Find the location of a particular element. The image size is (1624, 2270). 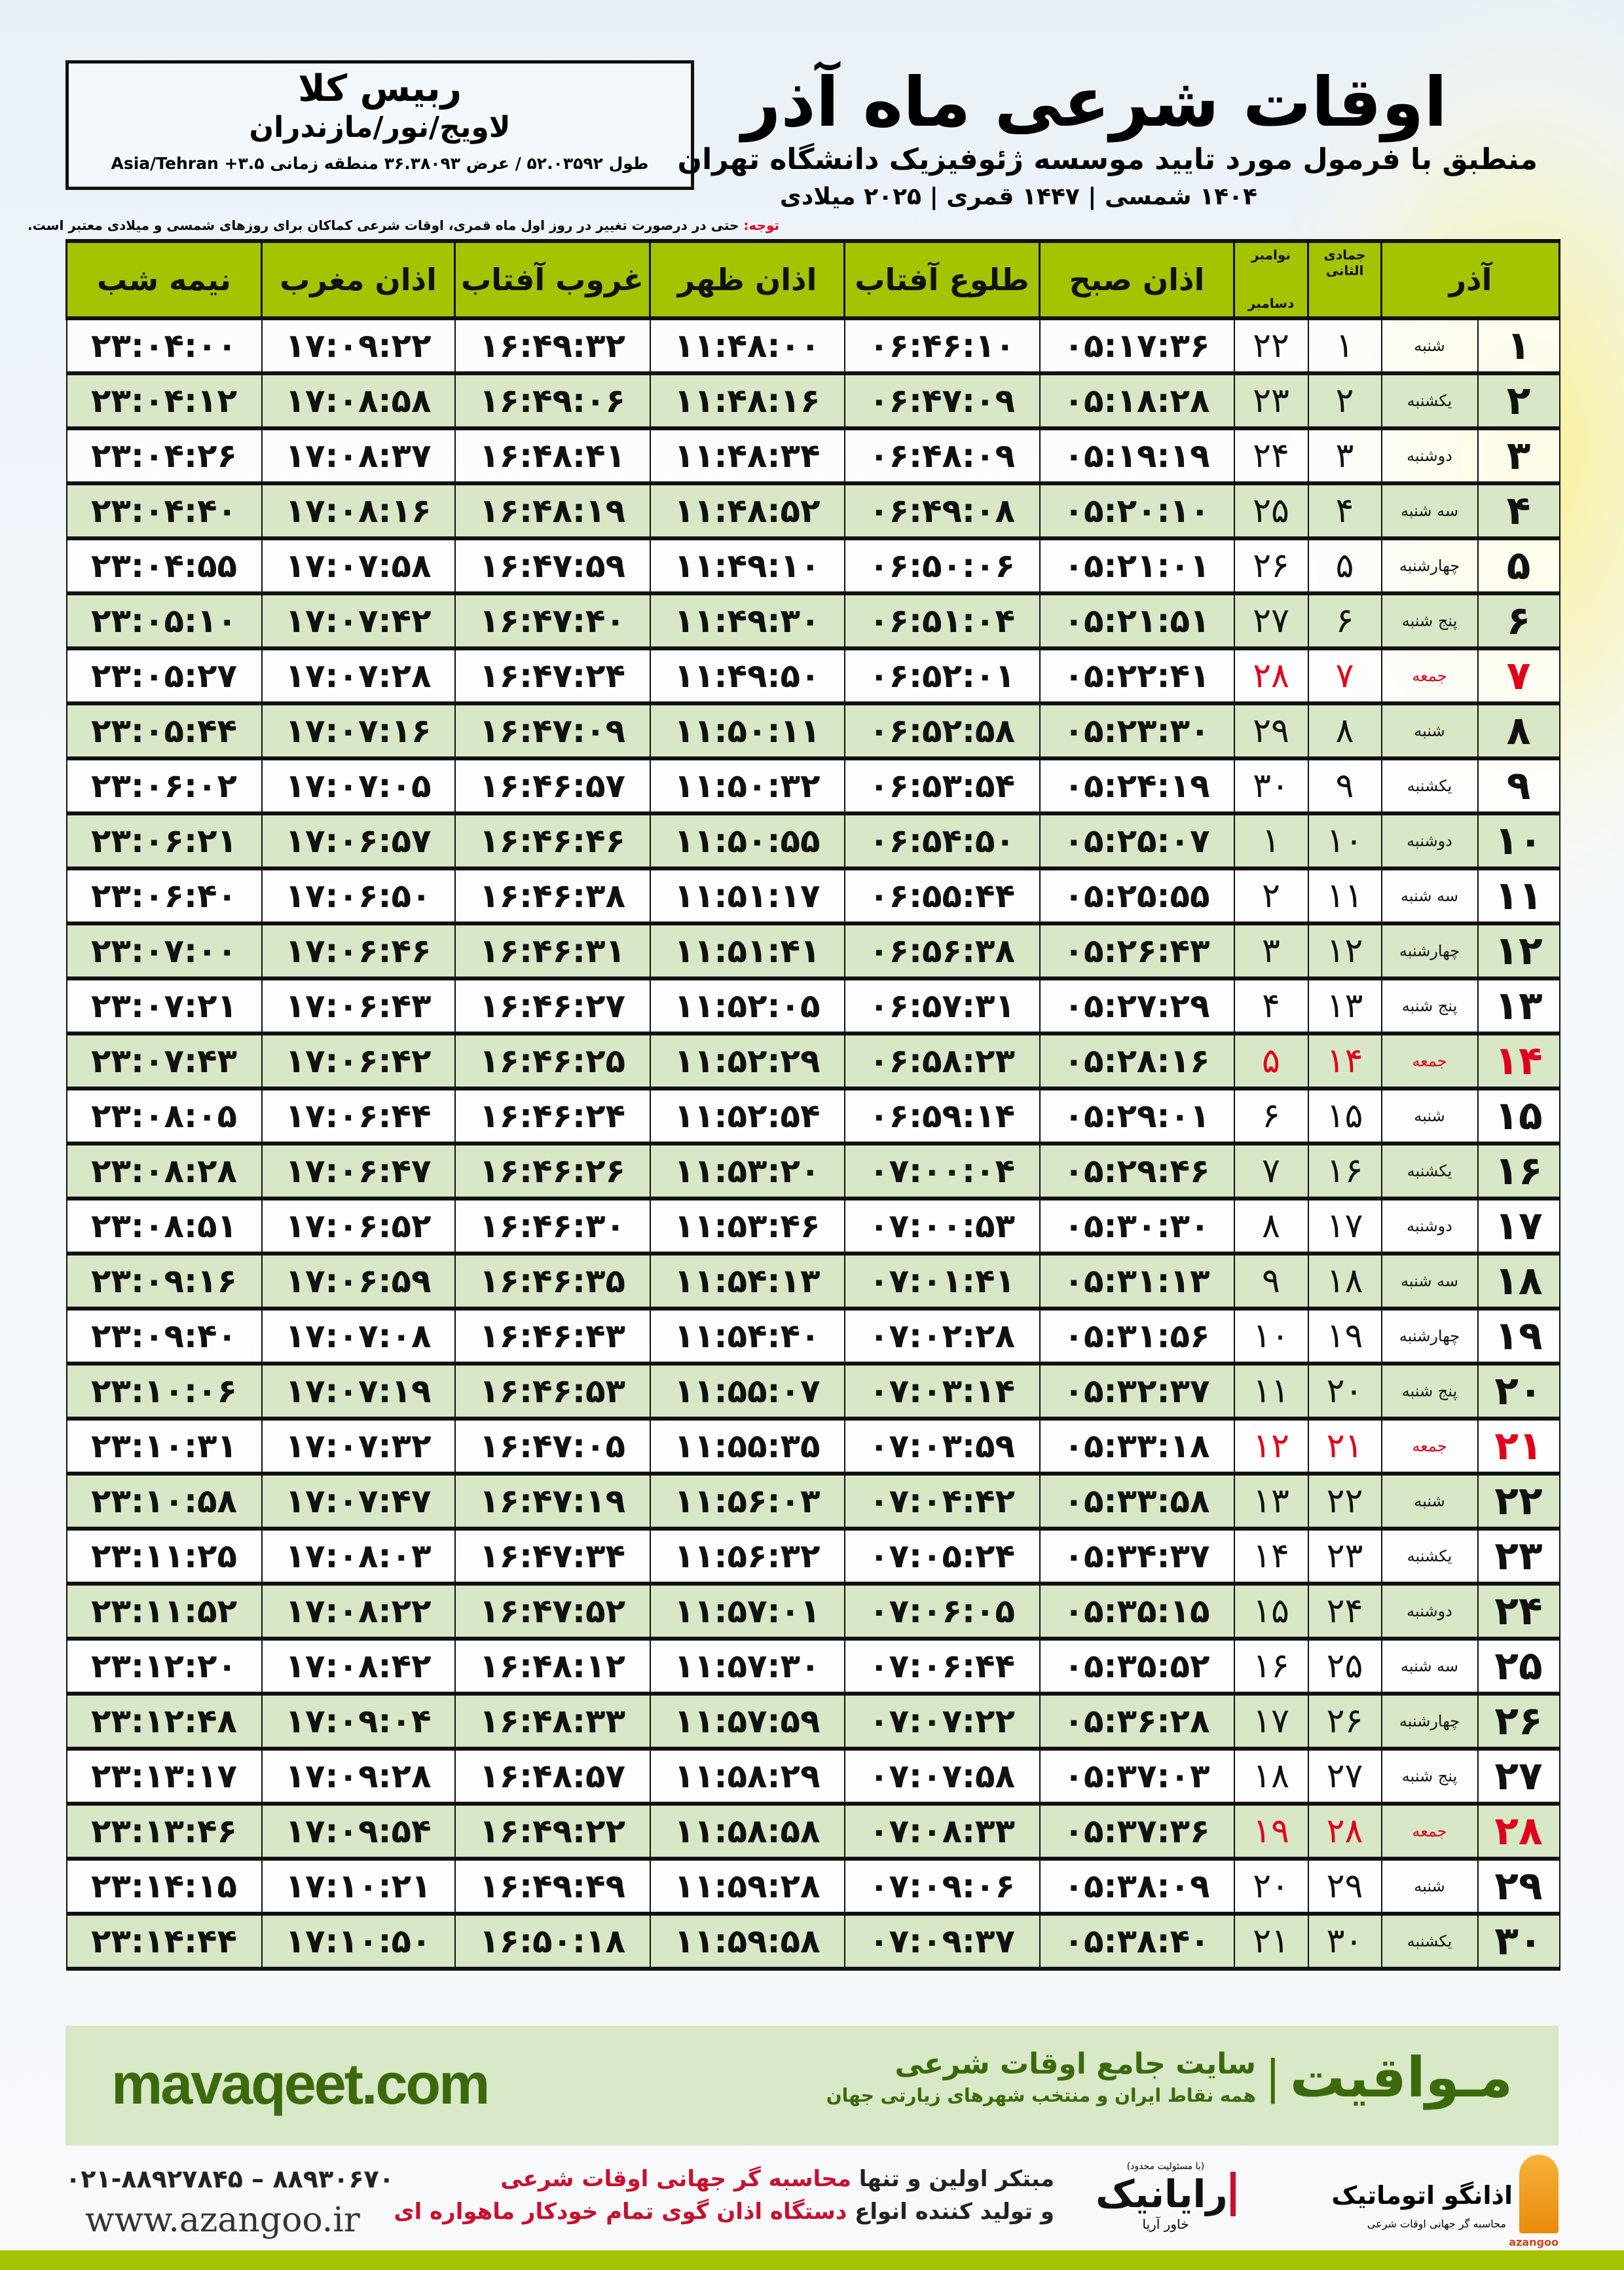

cell-azar: ۲۱ is located at coordinates (1518, 1447).